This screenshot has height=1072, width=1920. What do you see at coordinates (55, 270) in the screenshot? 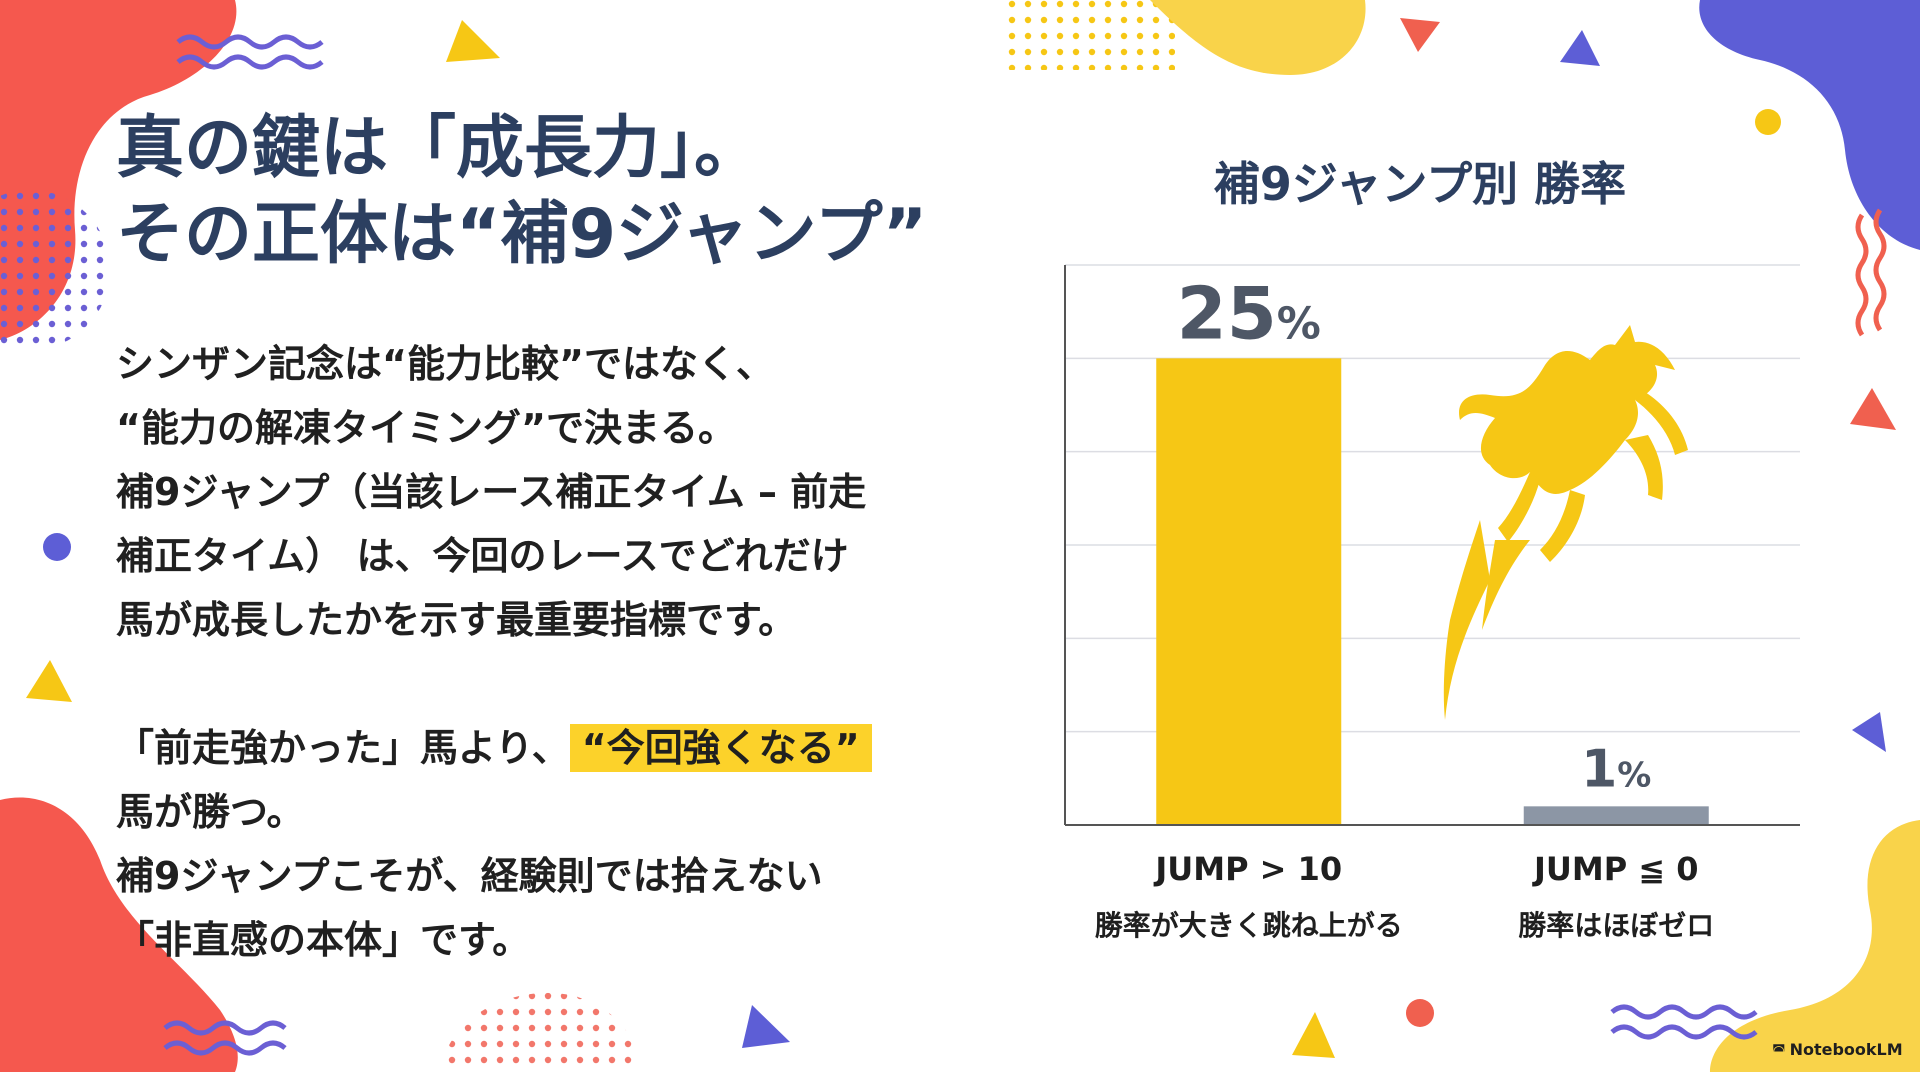
I see `purple-dot-circle` at bounding box center [55, 270].